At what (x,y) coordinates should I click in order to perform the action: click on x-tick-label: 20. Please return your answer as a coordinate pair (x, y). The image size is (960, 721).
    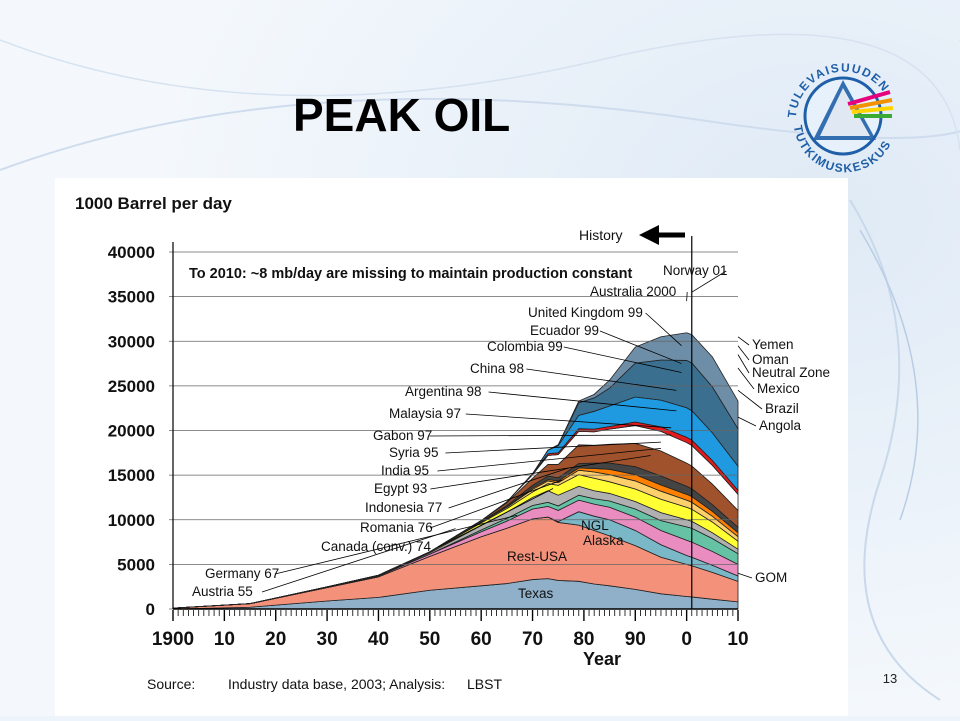
    Looking at the image, I should click on (275, 639).